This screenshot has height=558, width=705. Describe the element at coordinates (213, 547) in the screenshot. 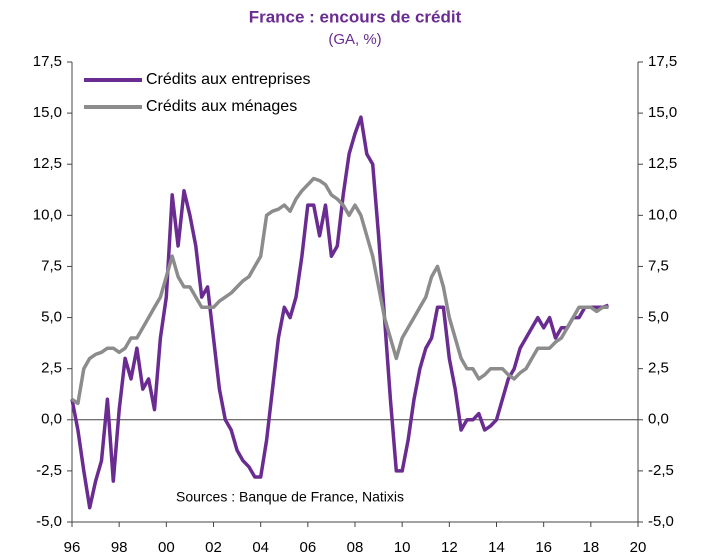

I see `x-tick-label: 02` at that location.